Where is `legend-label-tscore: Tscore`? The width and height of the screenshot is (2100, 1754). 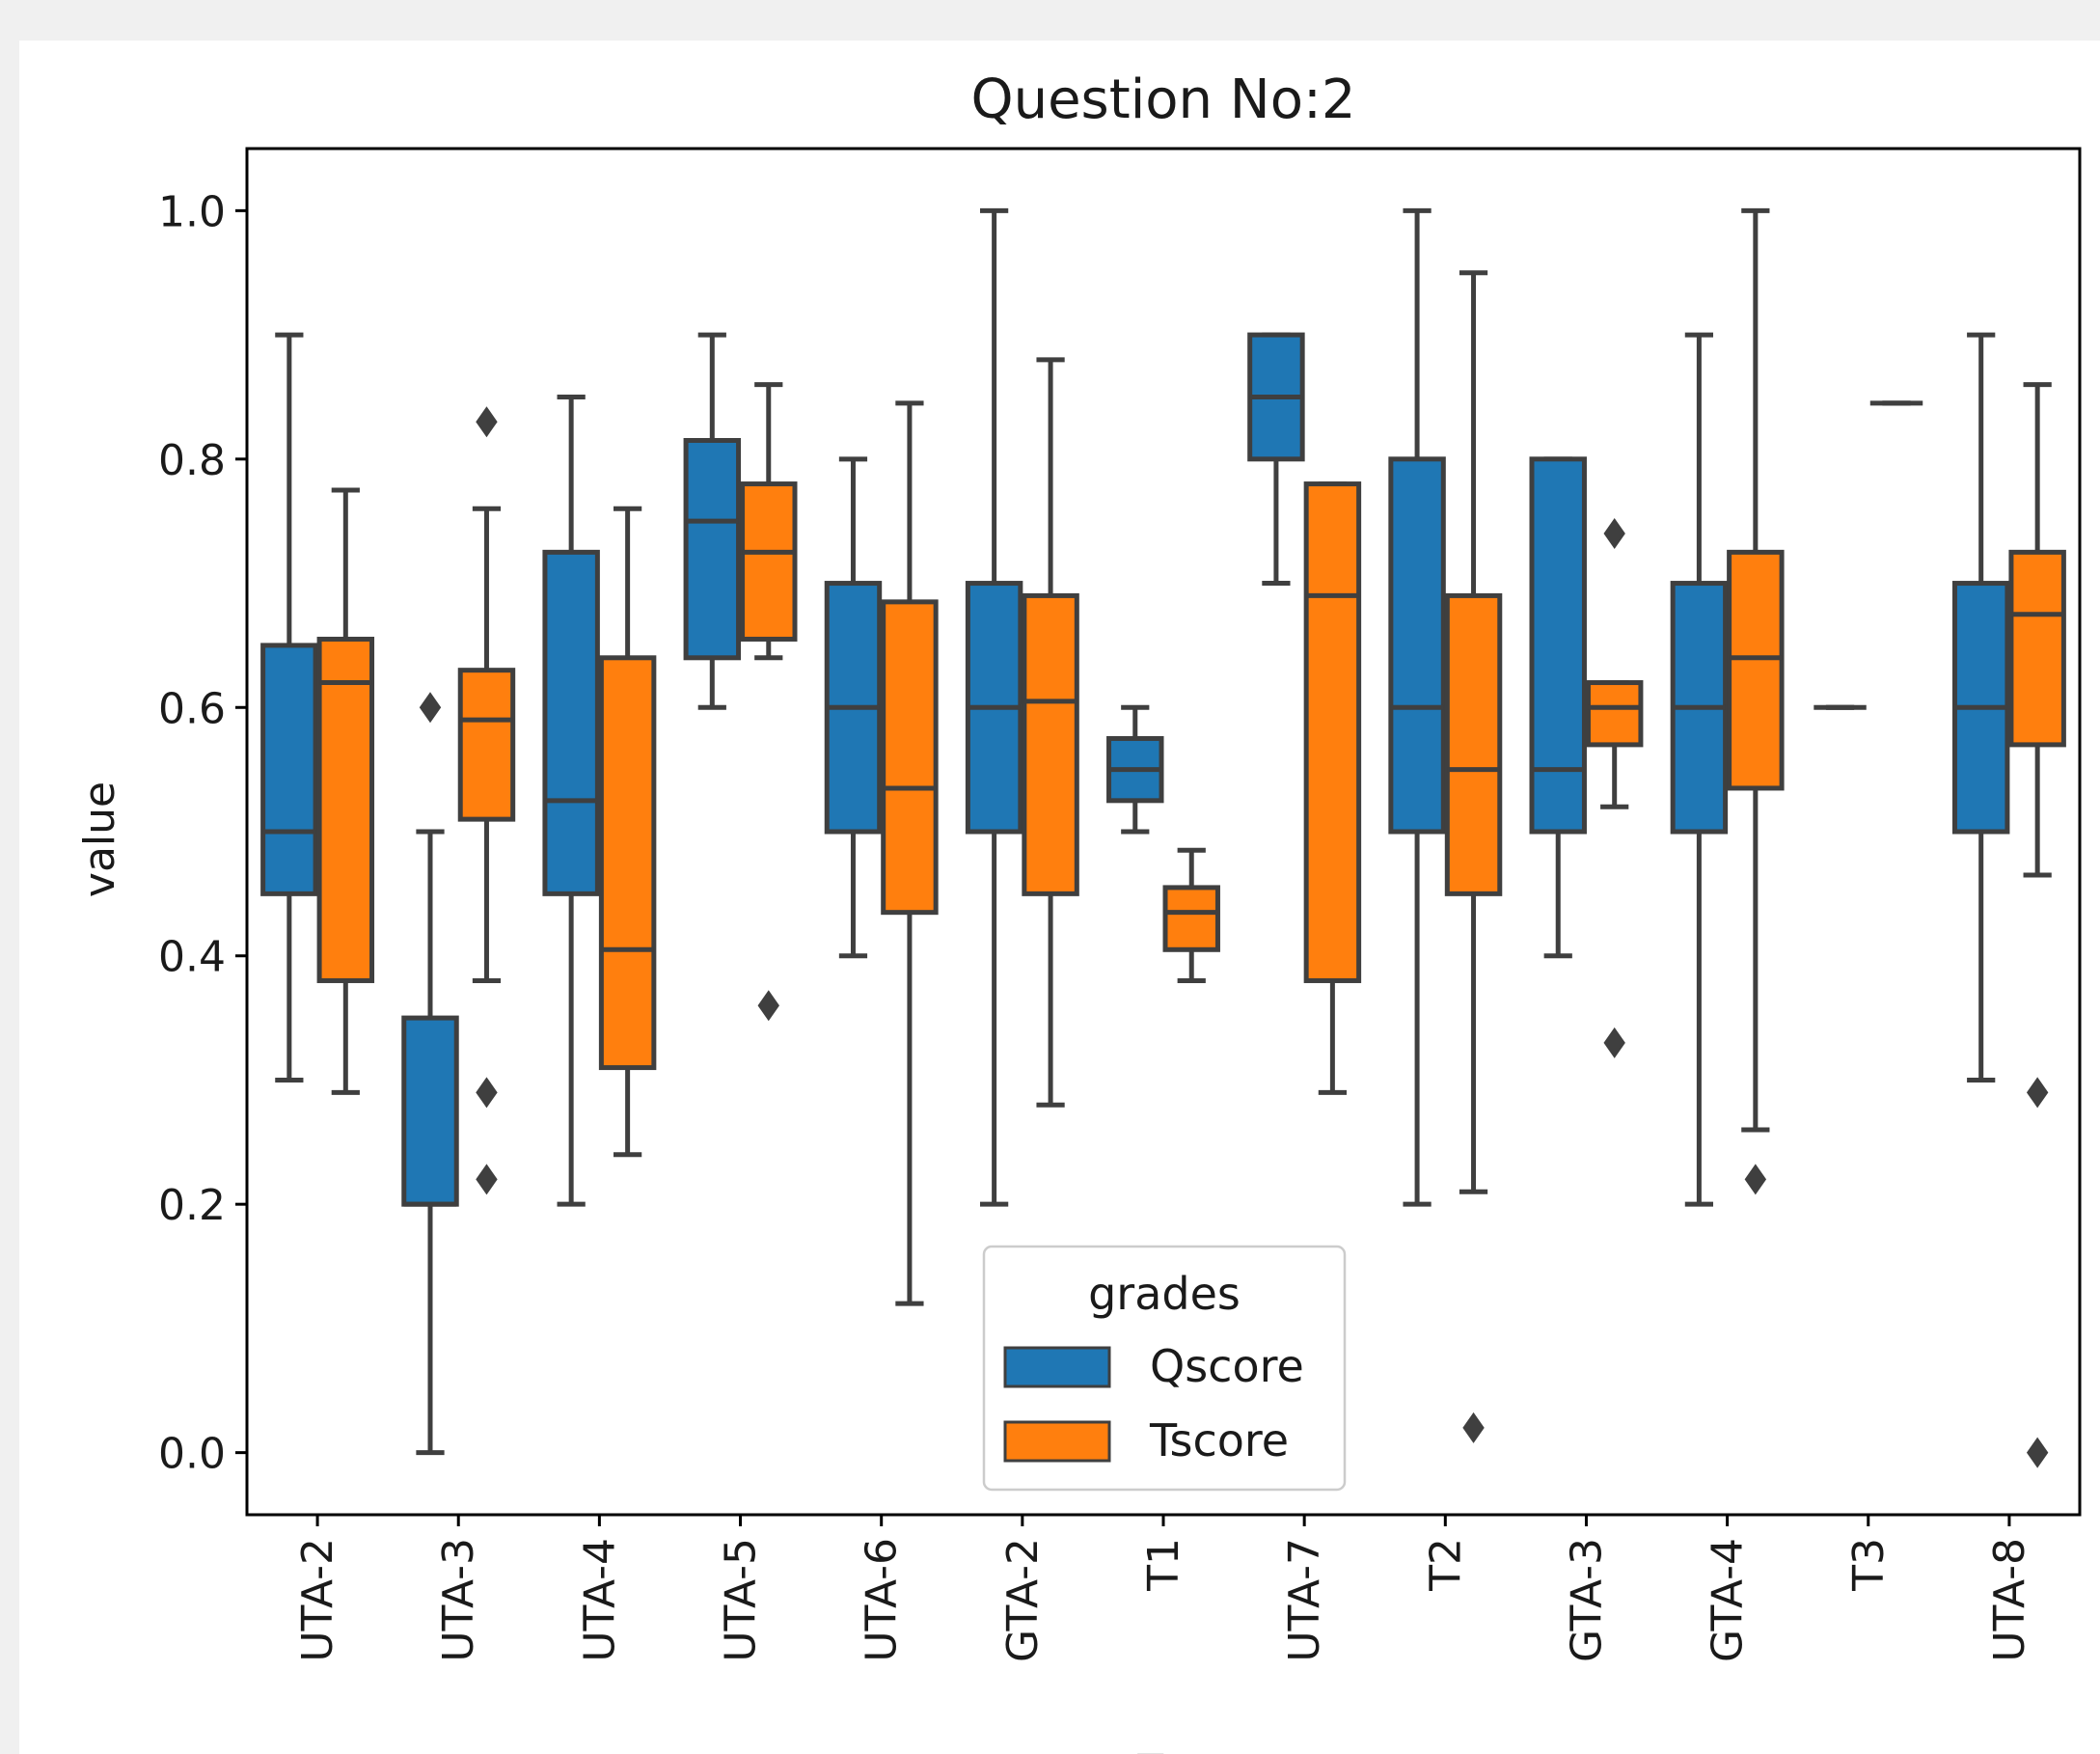 legend-label-tscore: Tscore is located at coordinates (1219, 1440).